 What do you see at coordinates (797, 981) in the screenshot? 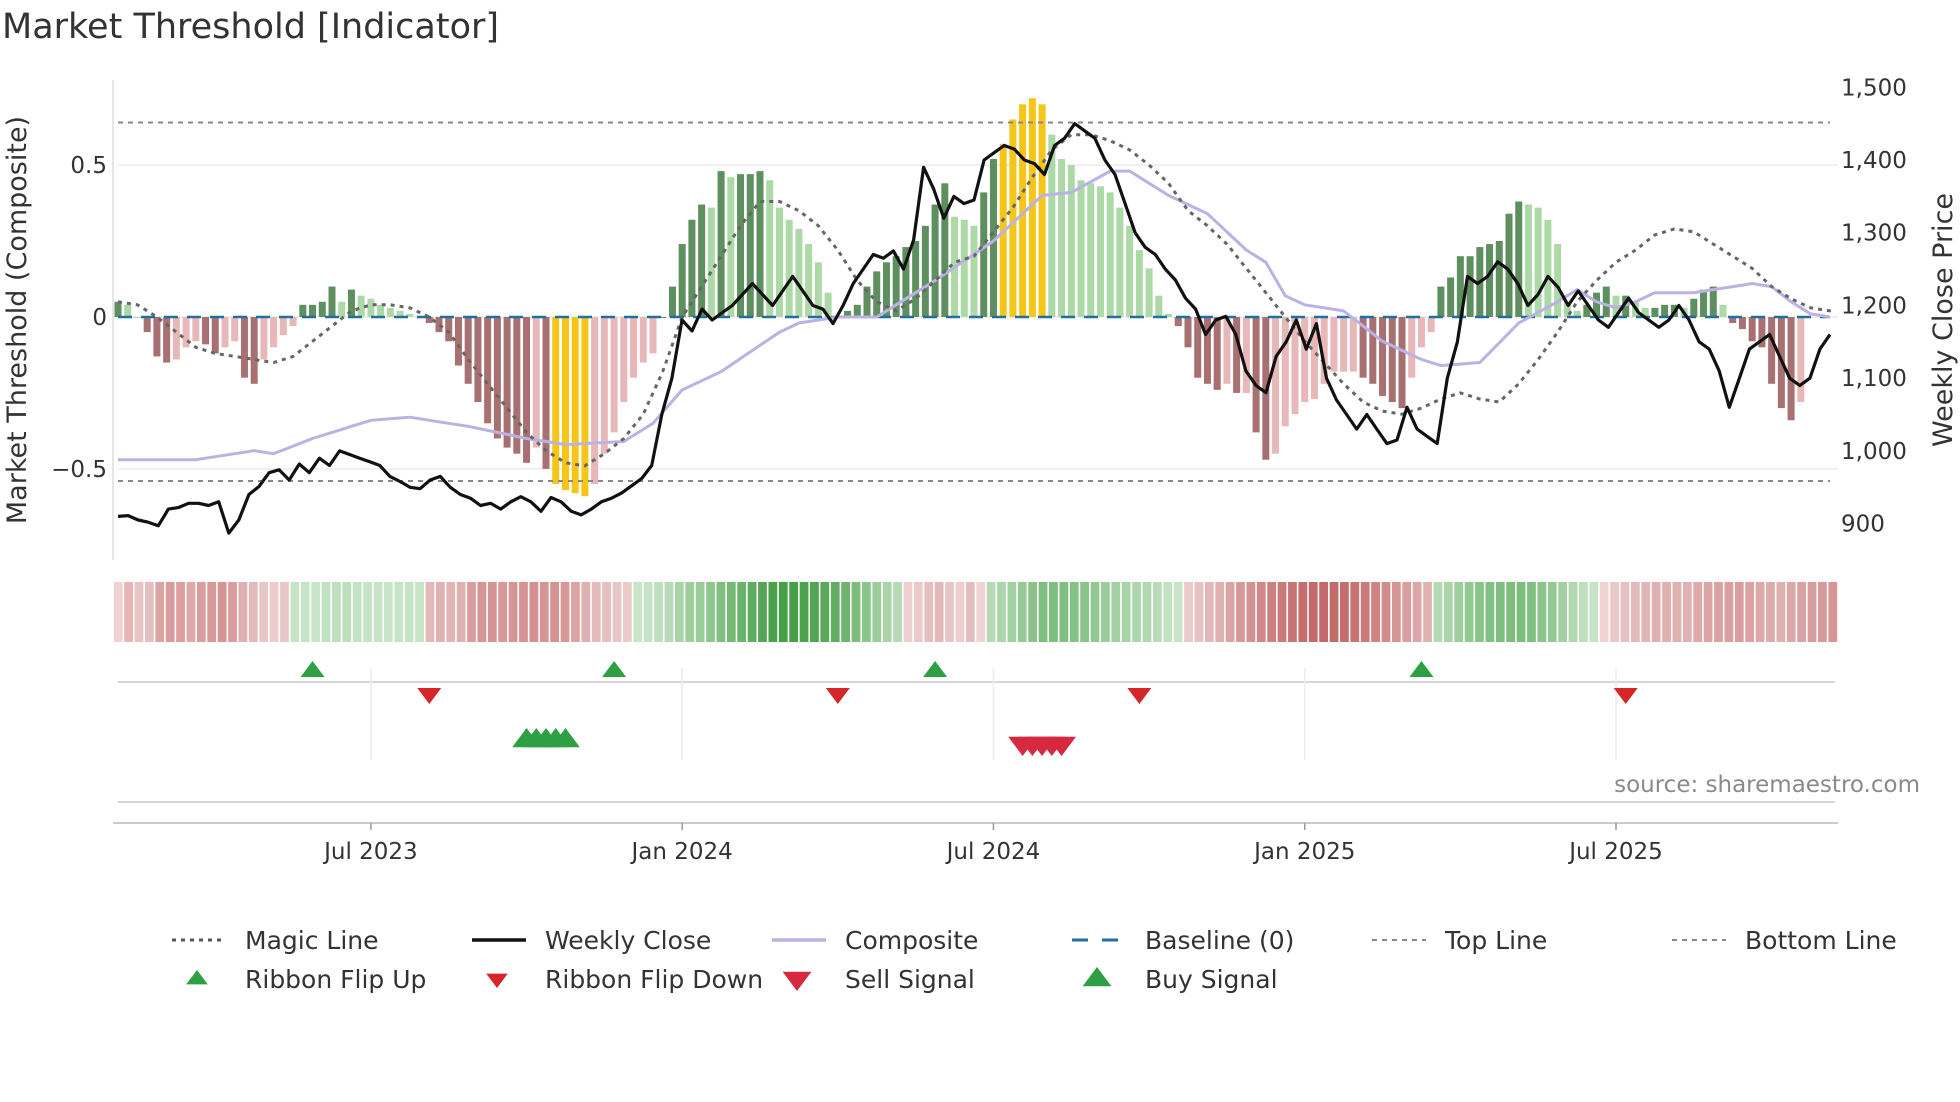
I see `legend-swatch` at bounding box center [797, 981].